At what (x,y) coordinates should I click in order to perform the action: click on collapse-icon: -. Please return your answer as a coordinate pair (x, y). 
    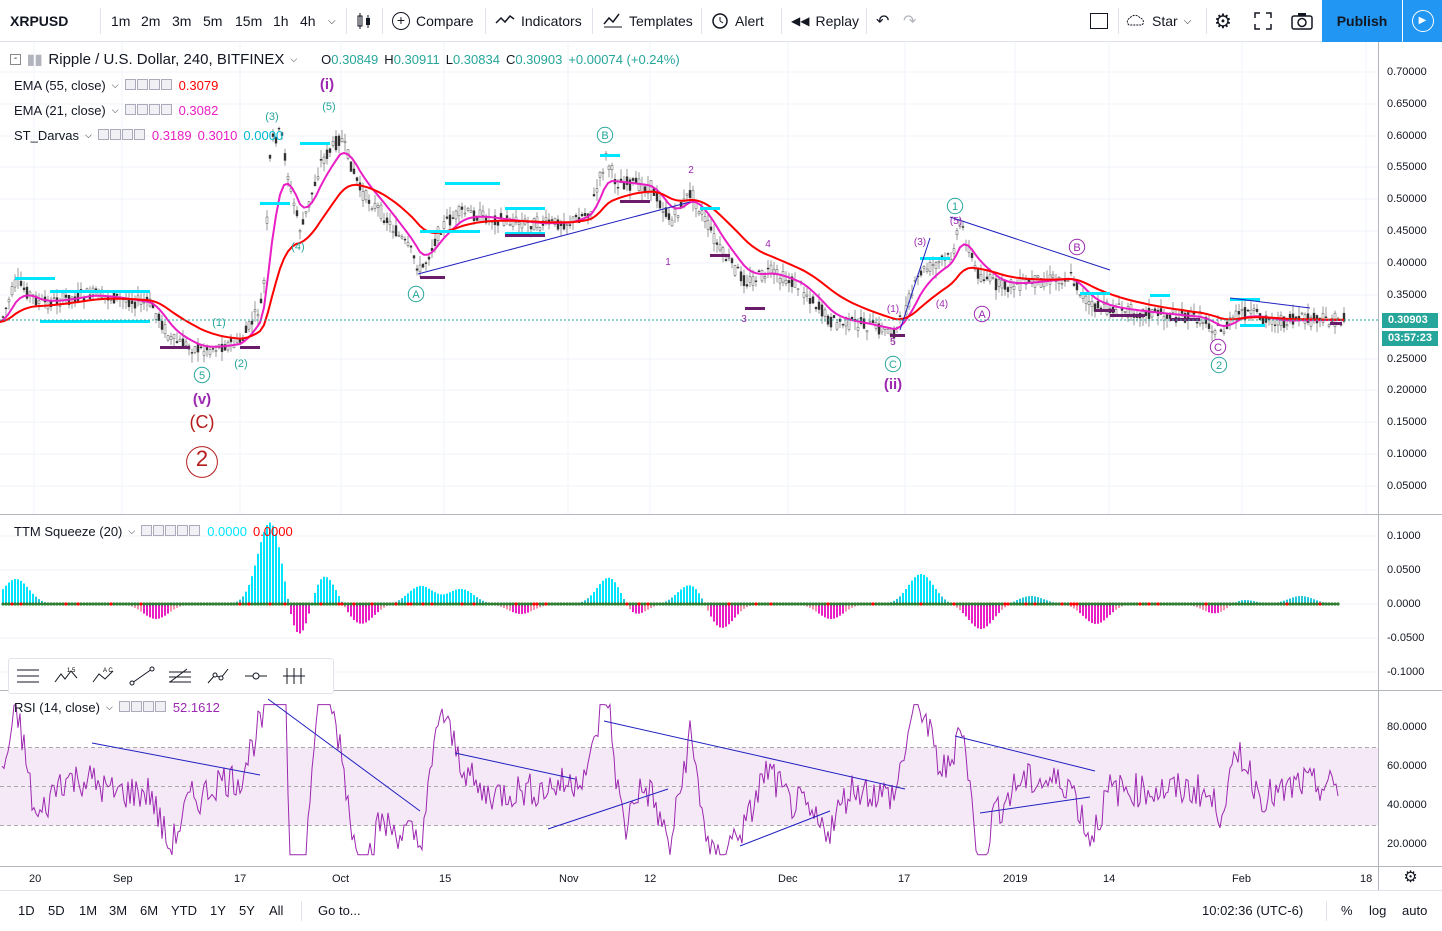
    Looking at the image, I should click on (15, 59).